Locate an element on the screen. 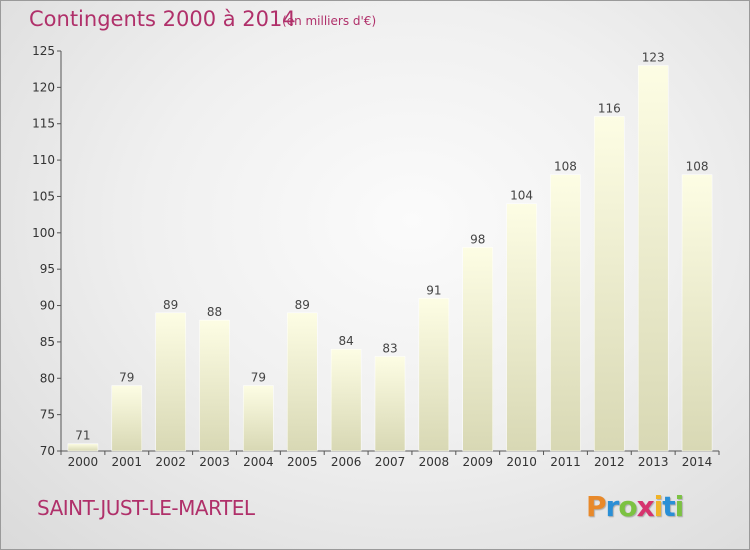  data-label: 83 is located at coordinates (389, 348).